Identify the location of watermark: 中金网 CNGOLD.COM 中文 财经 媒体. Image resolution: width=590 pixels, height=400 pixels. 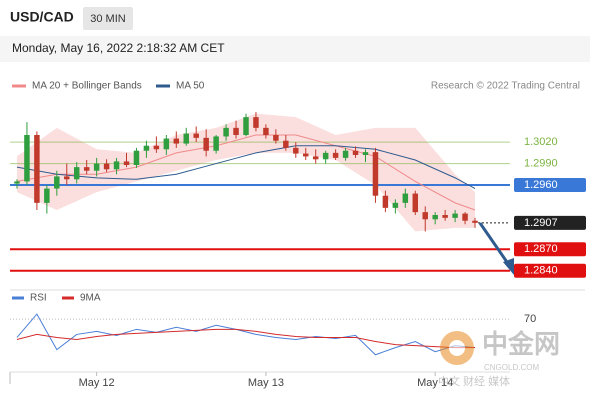
(499, 358).